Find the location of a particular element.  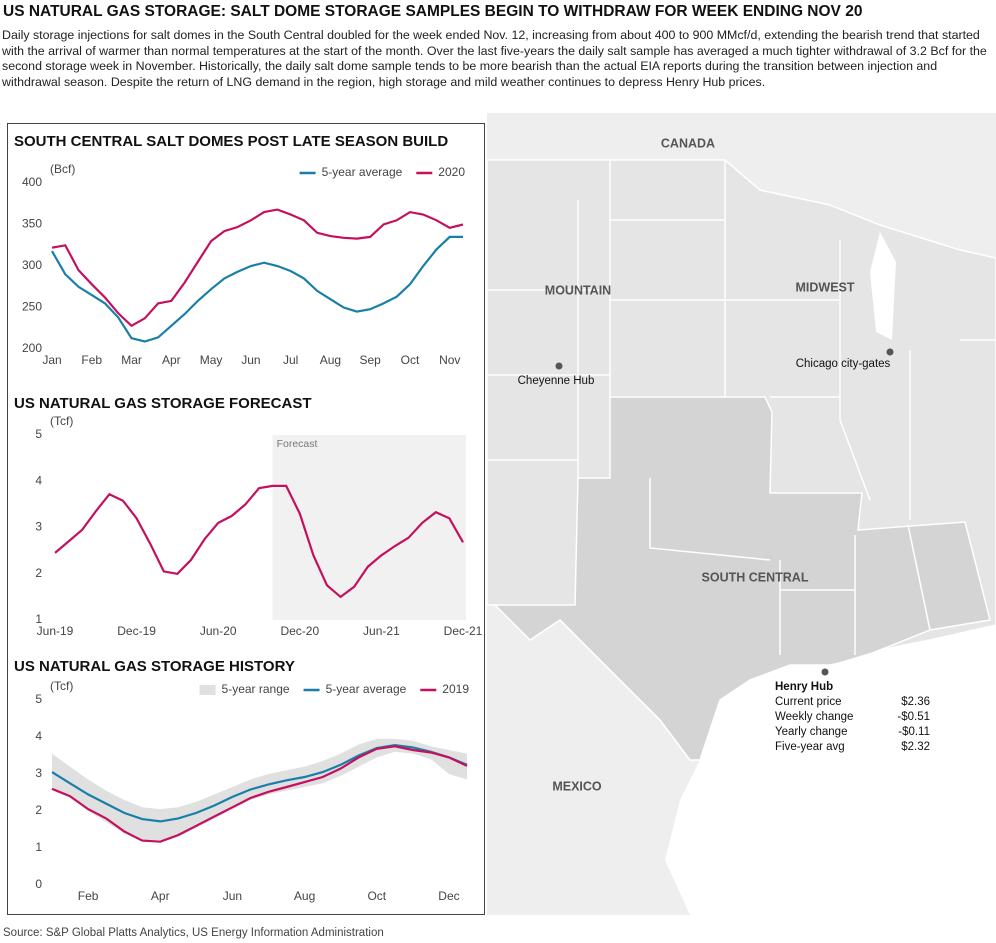

region-label: MOUNTAIN is located at coordinates (578, 290).